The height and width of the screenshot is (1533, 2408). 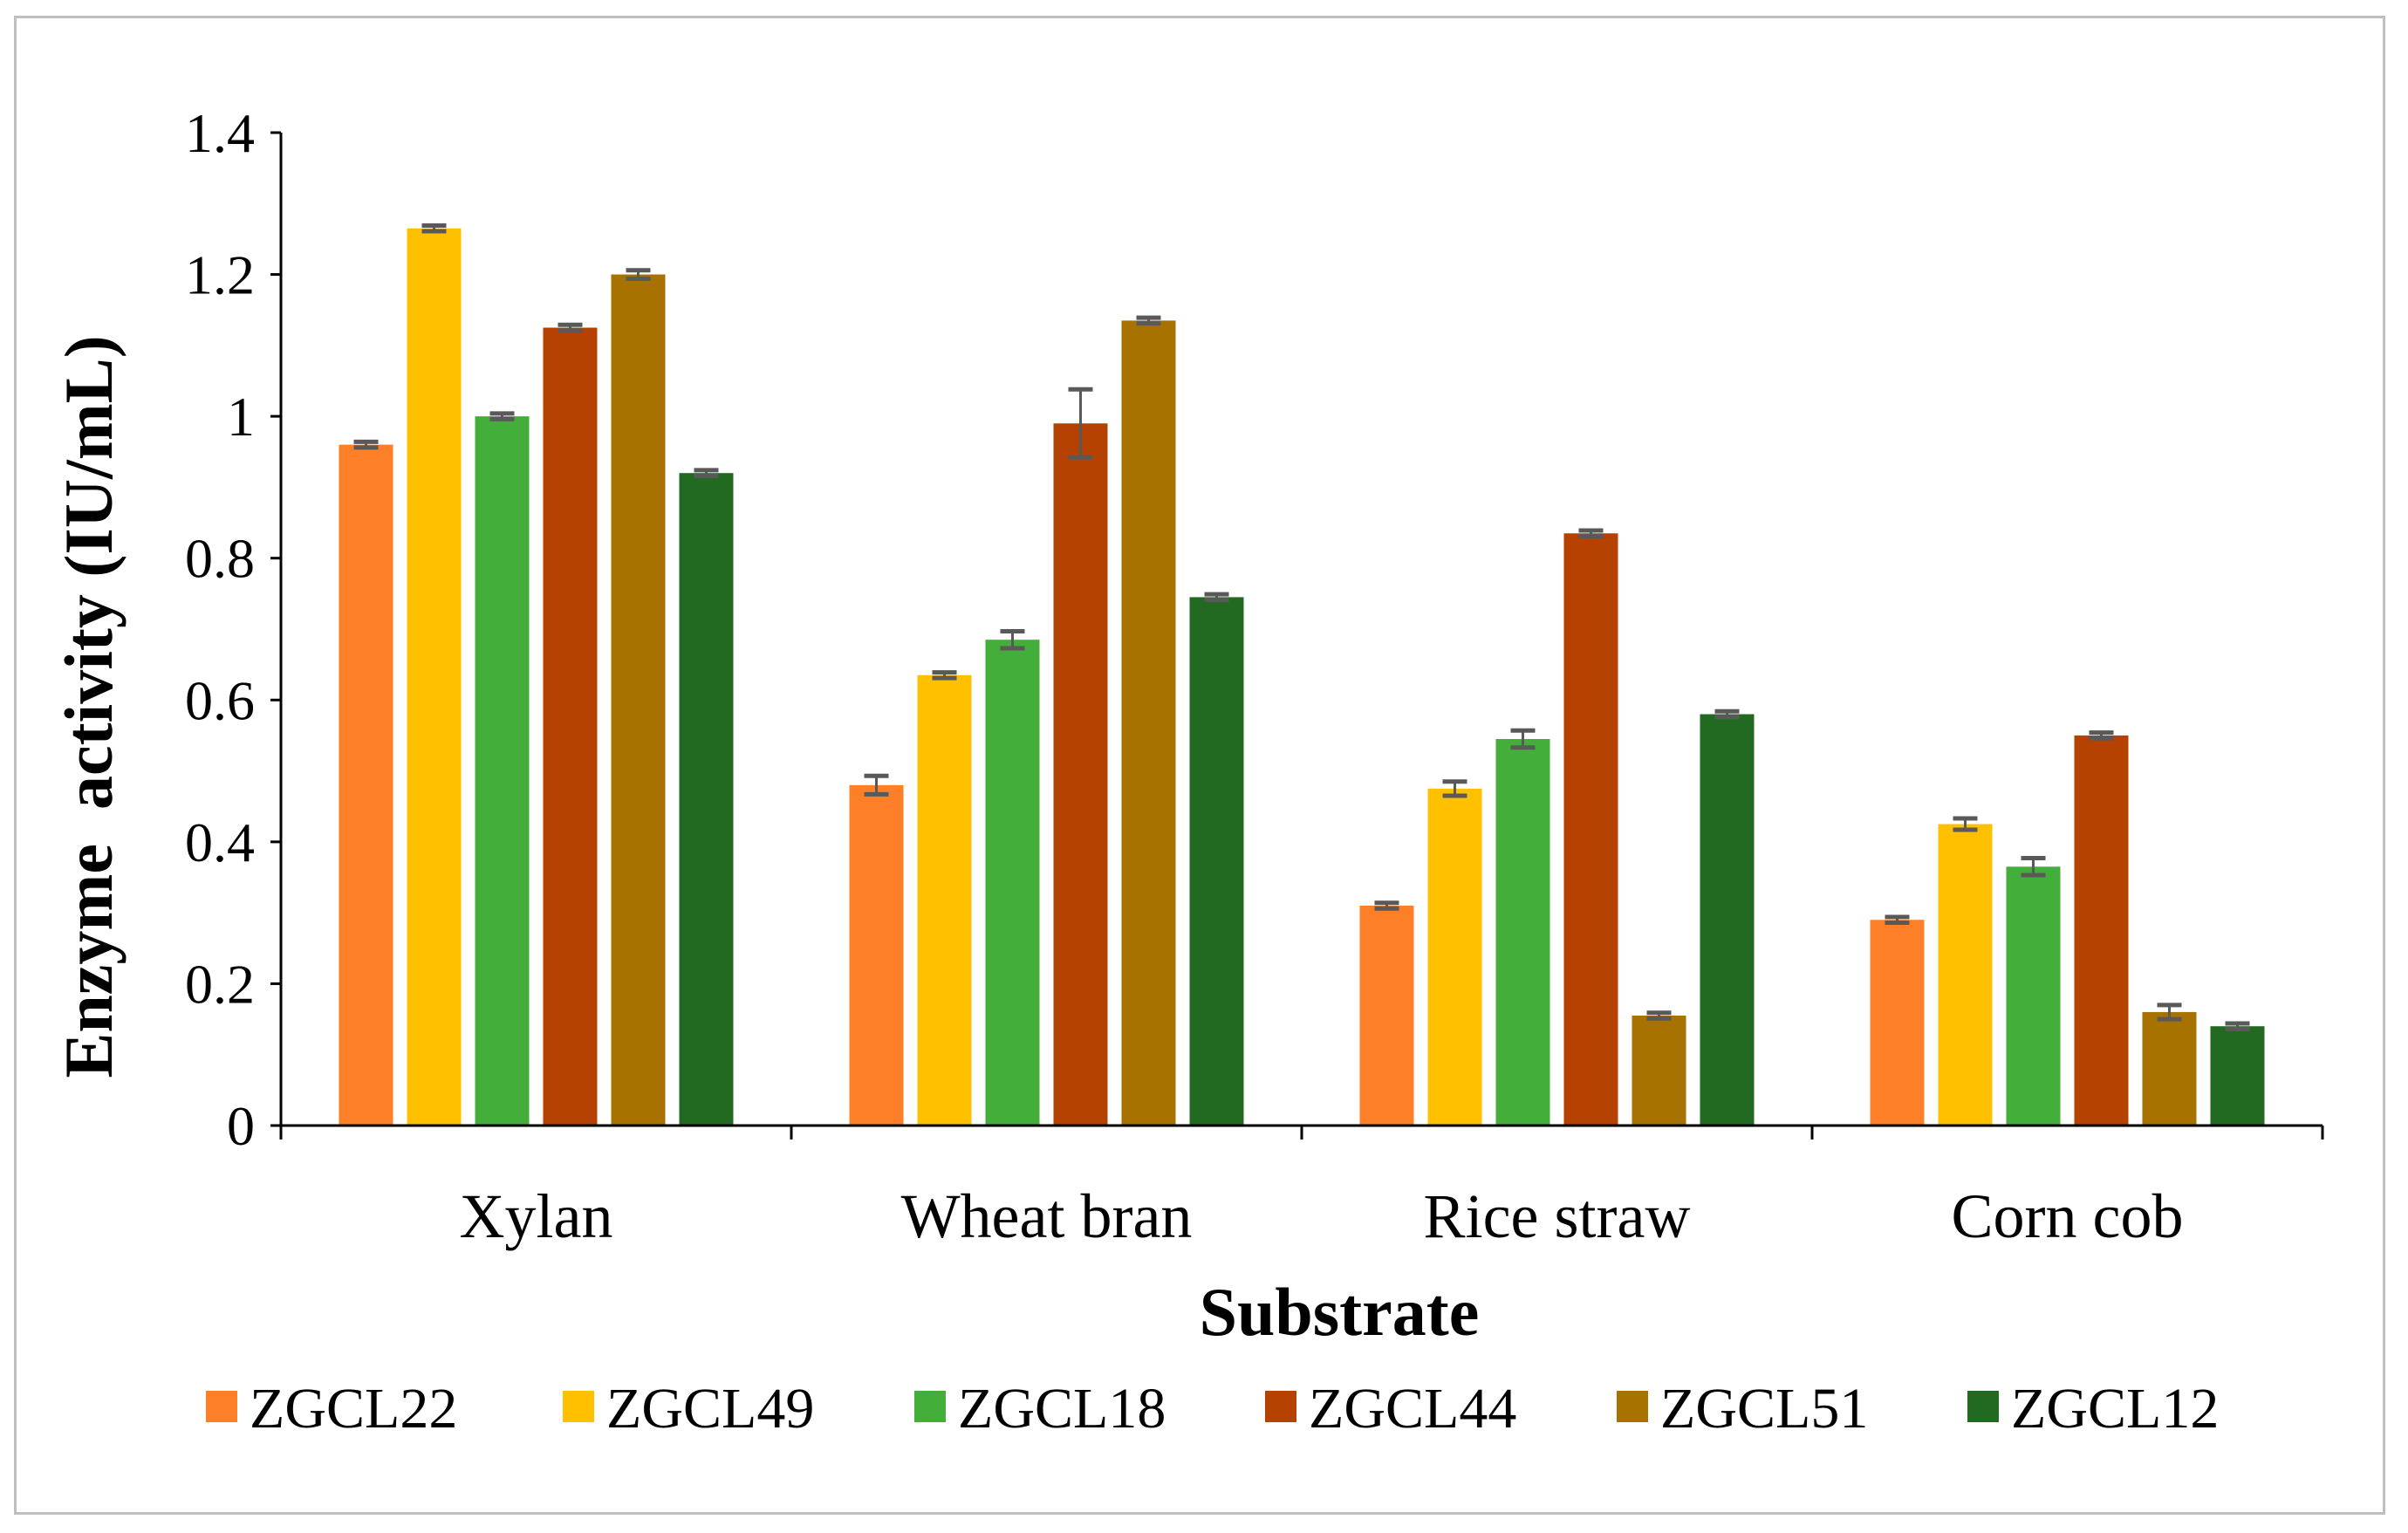 I want to click on bar-zgcl22-corn-cob, so click(x=1898, y=1023).